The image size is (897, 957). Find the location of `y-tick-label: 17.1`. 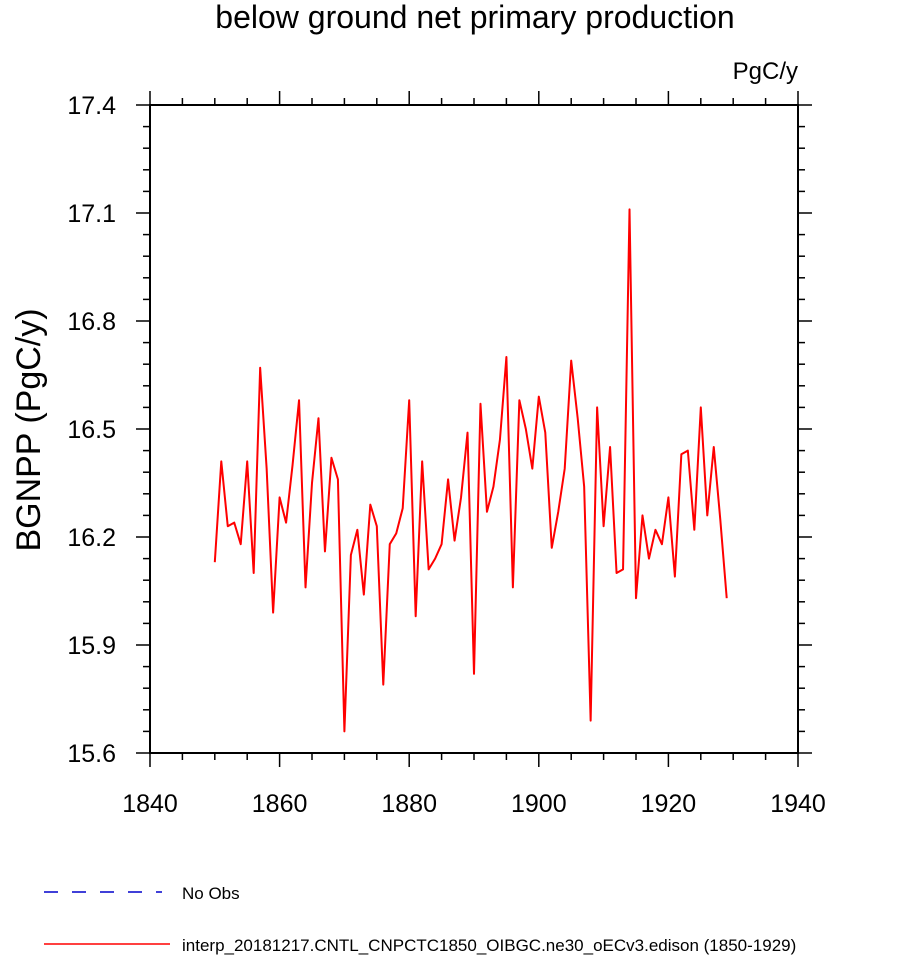

y-tick-label: 17.1 is located at coordinates (91, 214).